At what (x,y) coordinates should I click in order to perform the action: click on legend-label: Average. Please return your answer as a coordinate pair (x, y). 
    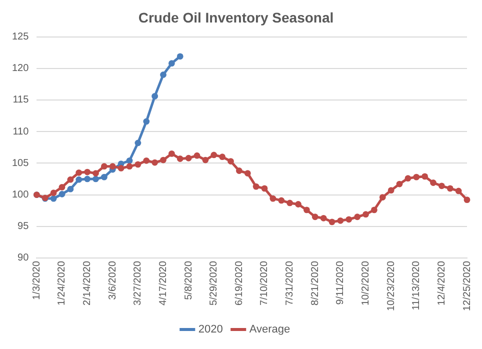
    Looking at the image, I should click on (269, 330).